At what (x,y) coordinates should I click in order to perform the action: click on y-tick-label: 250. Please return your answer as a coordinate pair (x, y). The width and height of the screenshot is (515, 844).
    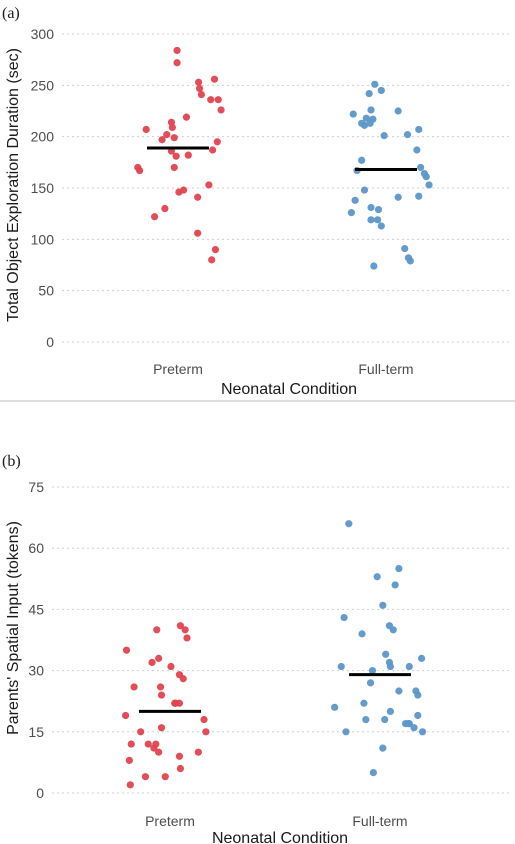
    Looking at the image, I should click on (43, 85).